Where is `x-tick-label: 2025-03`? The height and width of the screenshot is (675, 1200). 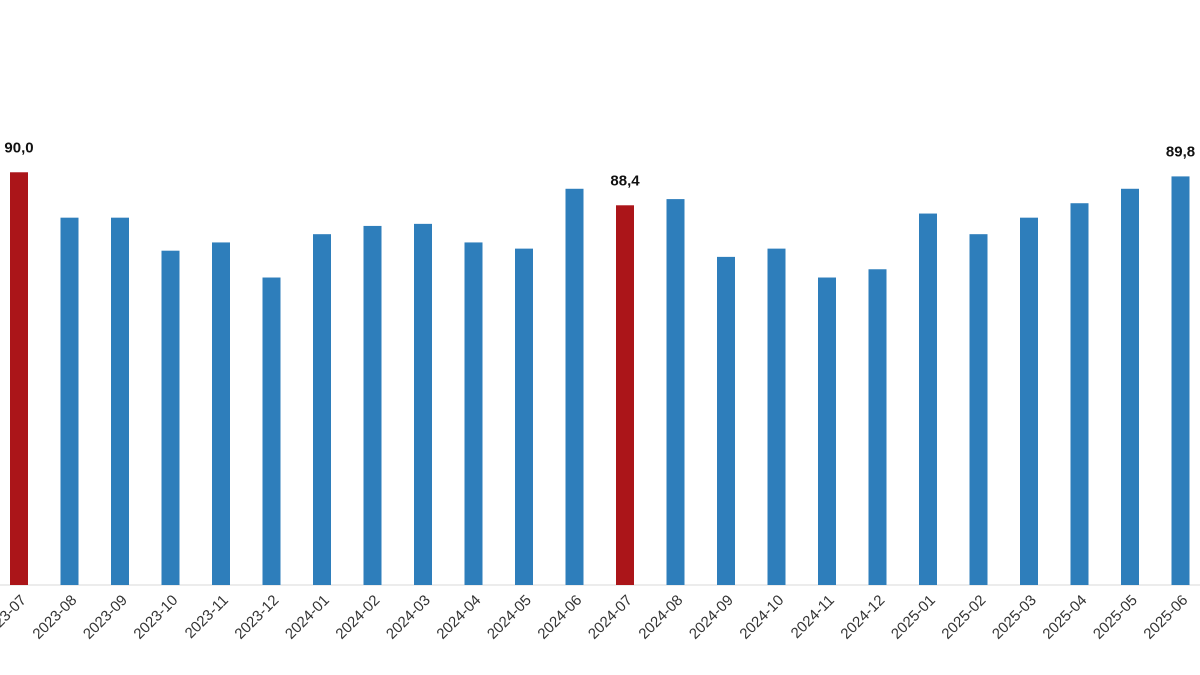 x-tick-label: 2025-03 is located at coordinates (1014, 617).